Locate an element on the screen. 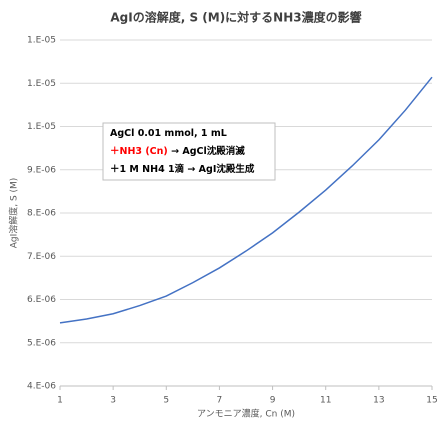  y-tick-label: 6.E-06 is located at coordinates (41, 300).